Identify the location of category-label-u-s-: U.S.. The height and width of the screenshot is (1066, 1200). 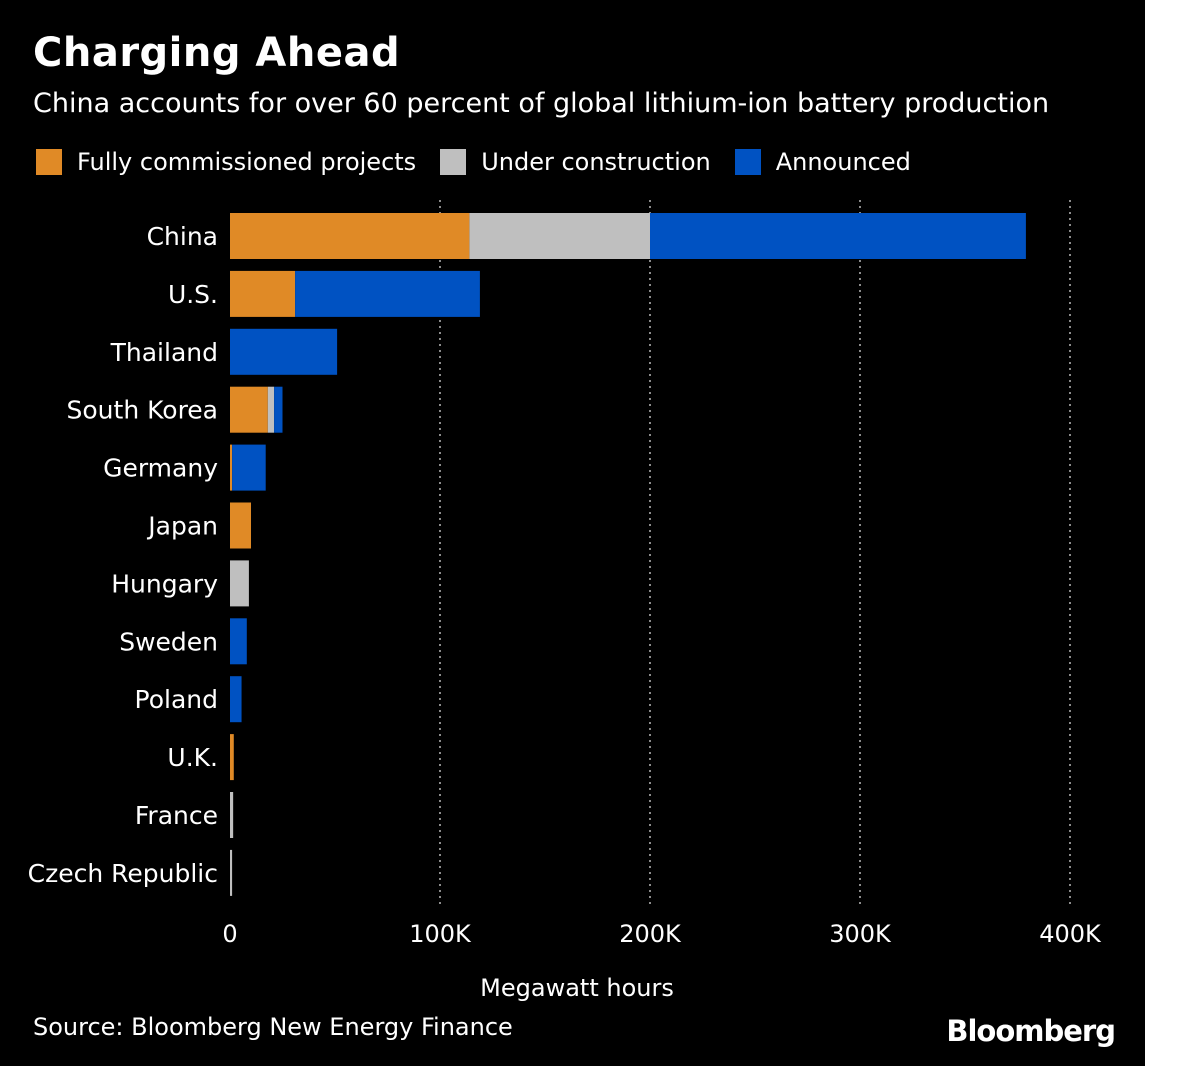
(193, 294).